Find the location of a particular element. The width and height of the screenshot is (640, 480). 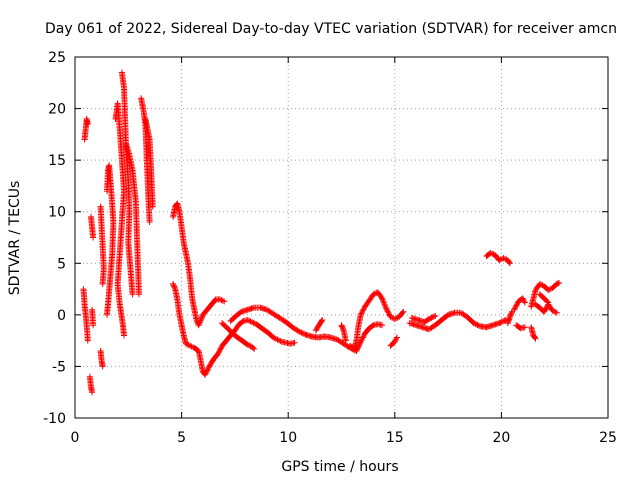

x-tick-label: 0 is located at coordinates (75, 438).